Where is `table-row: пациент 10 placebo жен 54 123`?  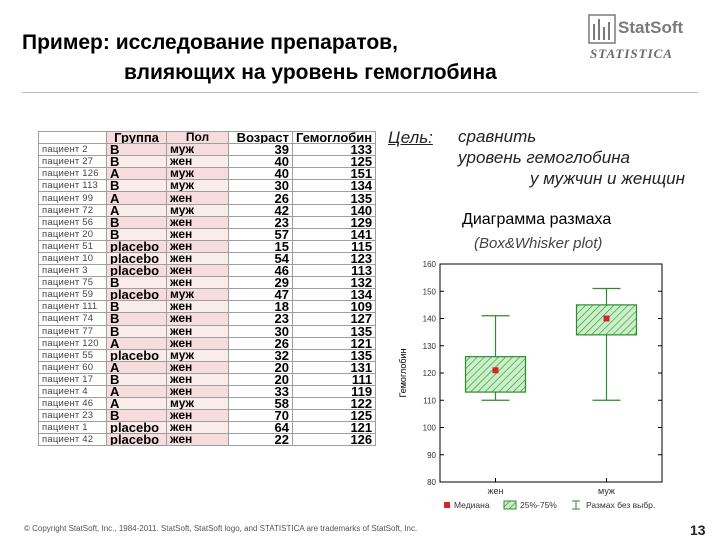
table-row: пациент 10 placebo жен 54 123 is located at coordinates (207, 258).